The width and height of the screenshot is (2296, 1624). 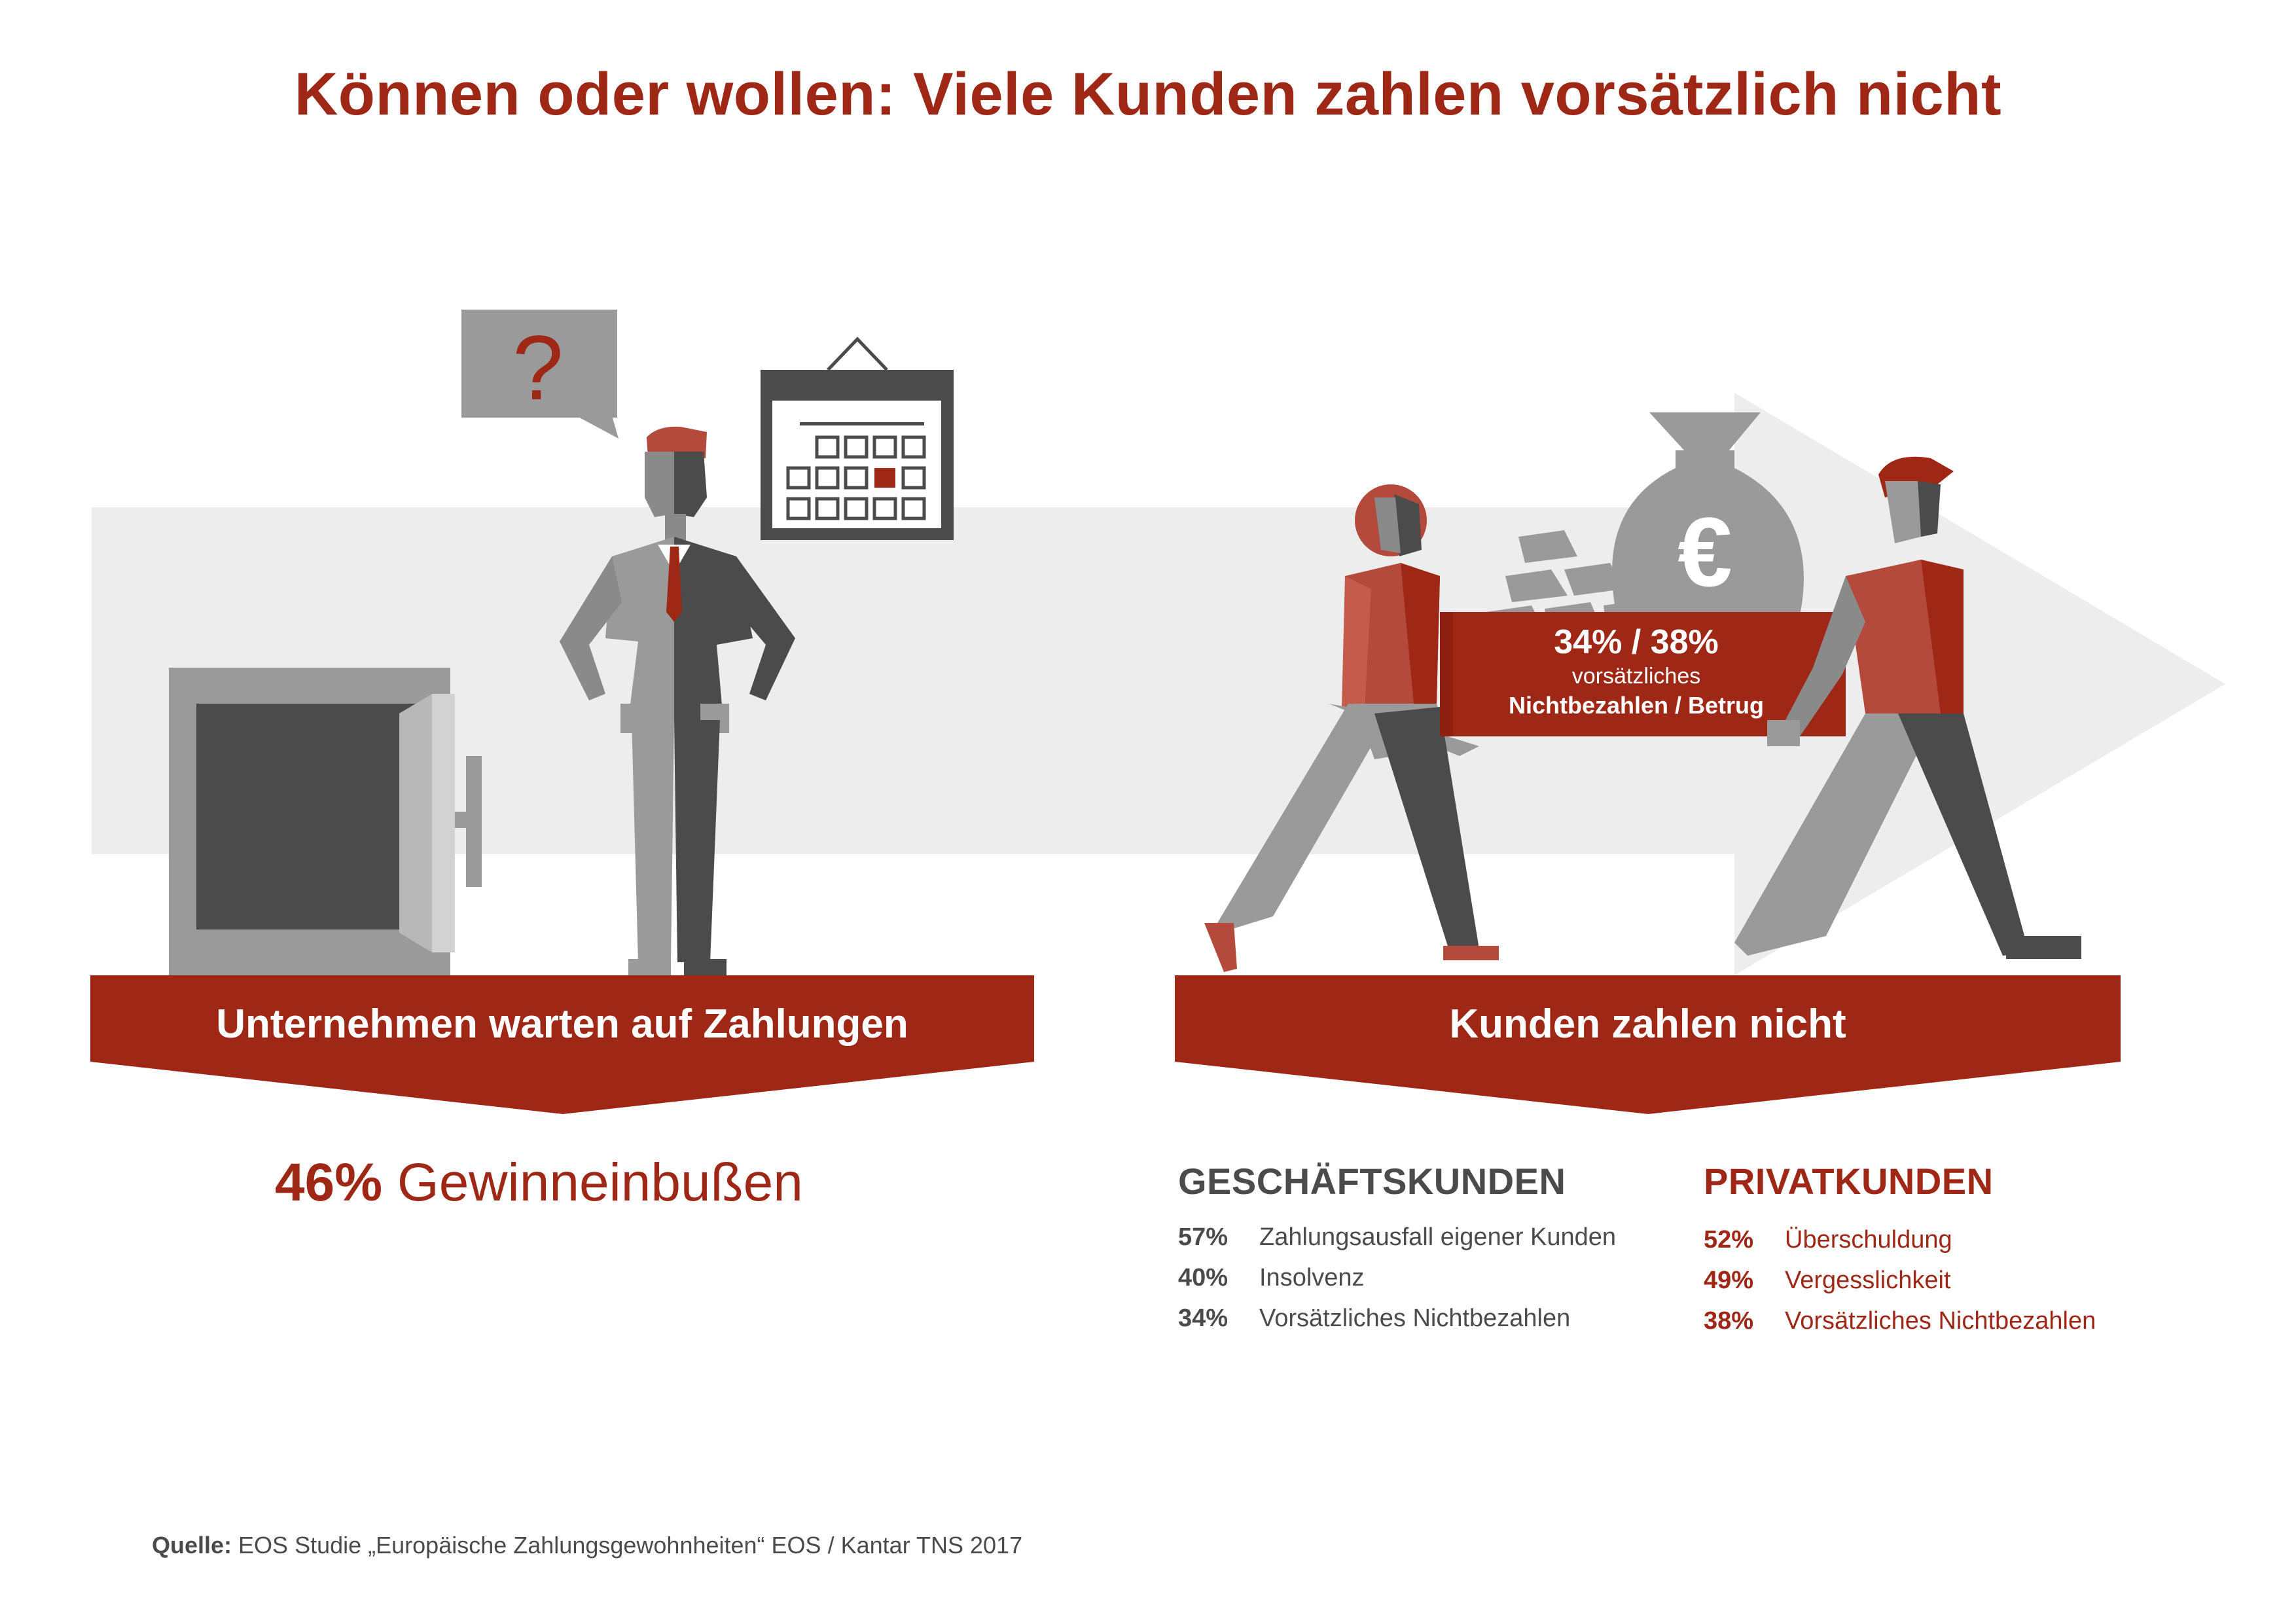 I want to click on bag-stat-percent: 34% / 38%, so click(x=1636, y=642).